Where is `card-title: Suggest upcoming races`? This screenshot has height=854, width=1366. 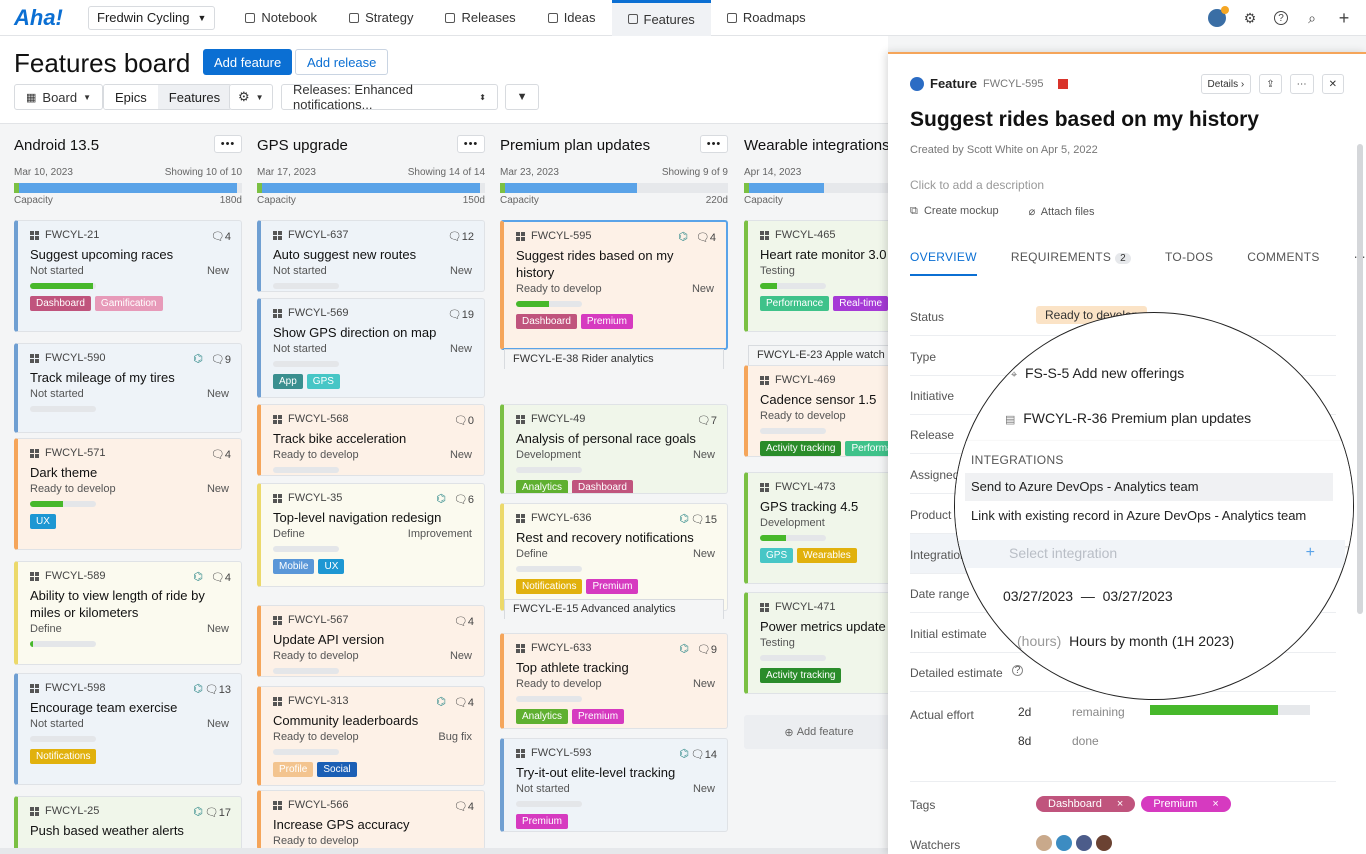 card-title: Suggest upcoming races is located at coordinates (102, 254).